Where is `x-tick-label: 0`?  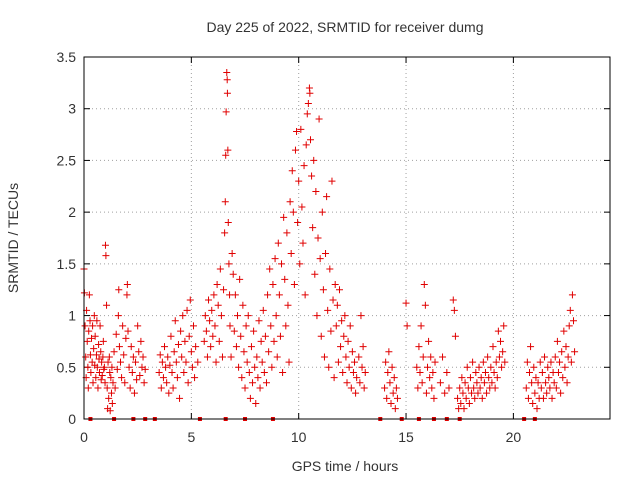 x-tick-label: 0 is located at coordinates (84, 437).